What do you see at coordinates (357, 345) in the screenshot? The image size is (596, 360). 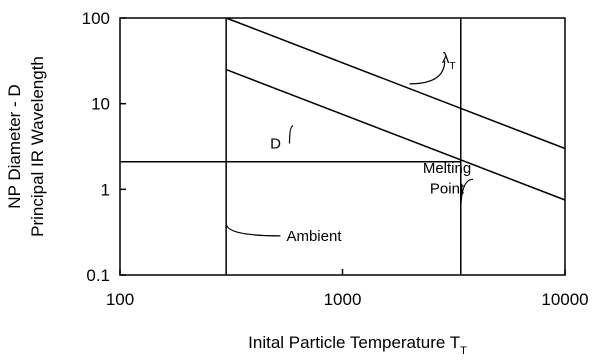 I see `x-axis-title: Inital Particle Temperature TT` at bounding box center [357, 345].